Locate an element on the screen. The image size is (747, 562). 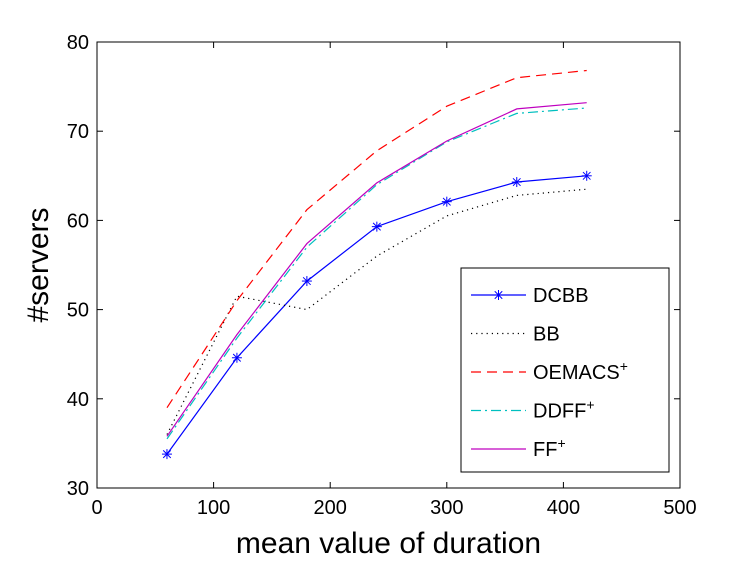
x-tick-label: 0 is located at coordinates (96, 508).